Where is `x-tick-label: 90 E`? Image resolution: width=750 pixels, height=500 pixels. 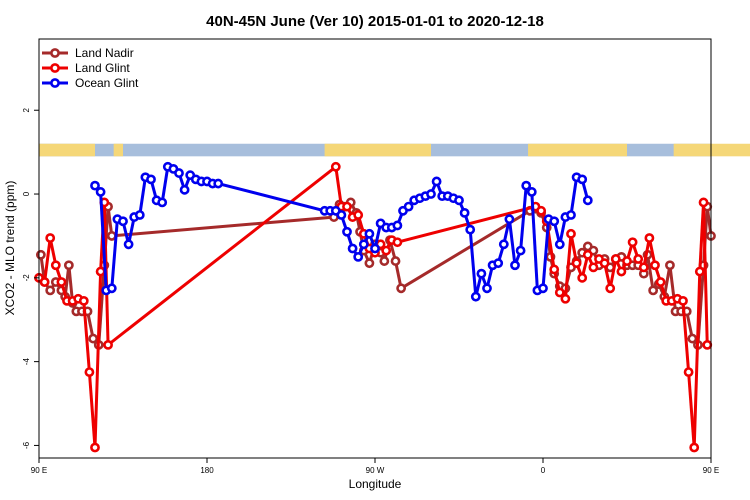 x-tick-label: 90 E is located at coordinates (39, 470).